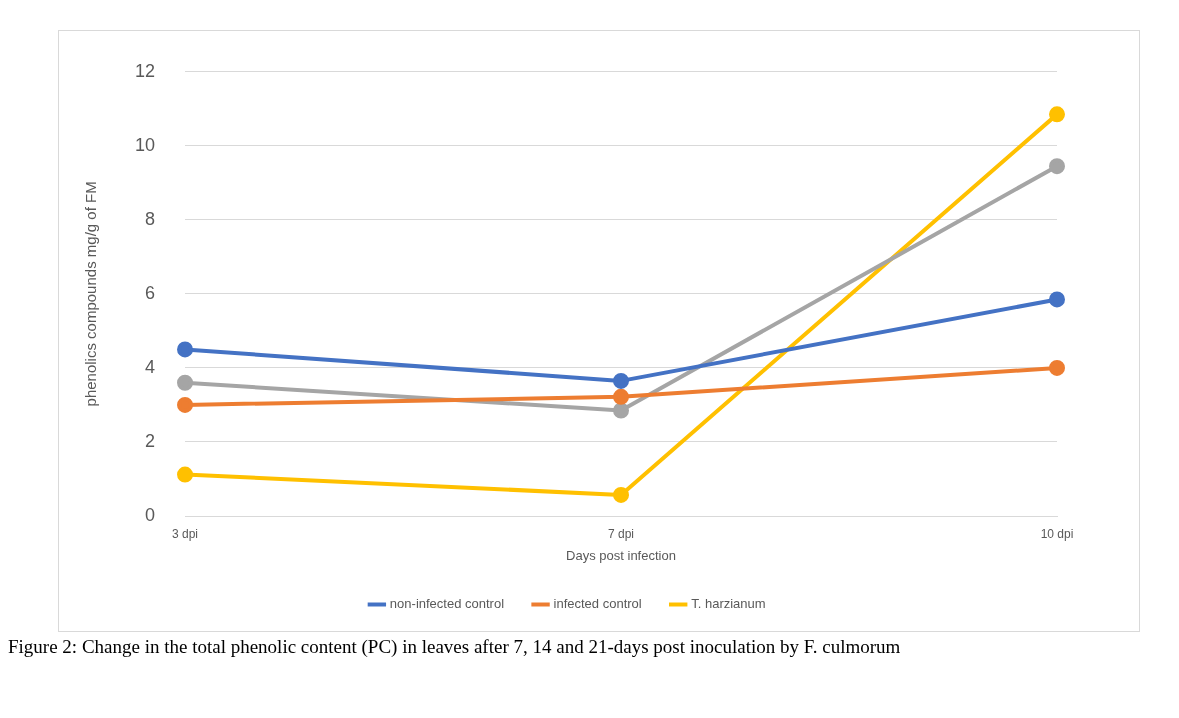 The width and height of the screenshot is (1179, 718). I want to click on y-axis-title: phenolics compounds mg/g of FM, so click(91, 294).